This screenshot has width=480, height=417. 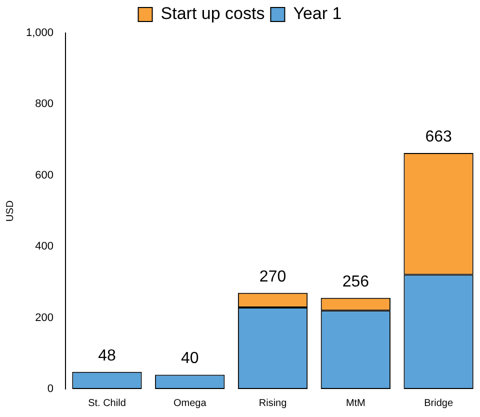 I want to click on y-tick-label: 600, so click(x=44, y=175).